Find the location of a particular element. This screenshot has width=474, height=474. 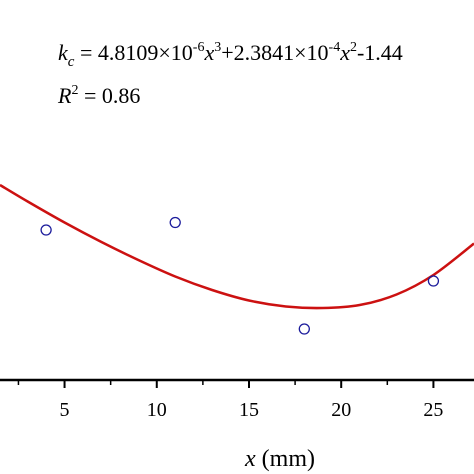

x-tick-label: 5 is located at coordinates (65, 410).